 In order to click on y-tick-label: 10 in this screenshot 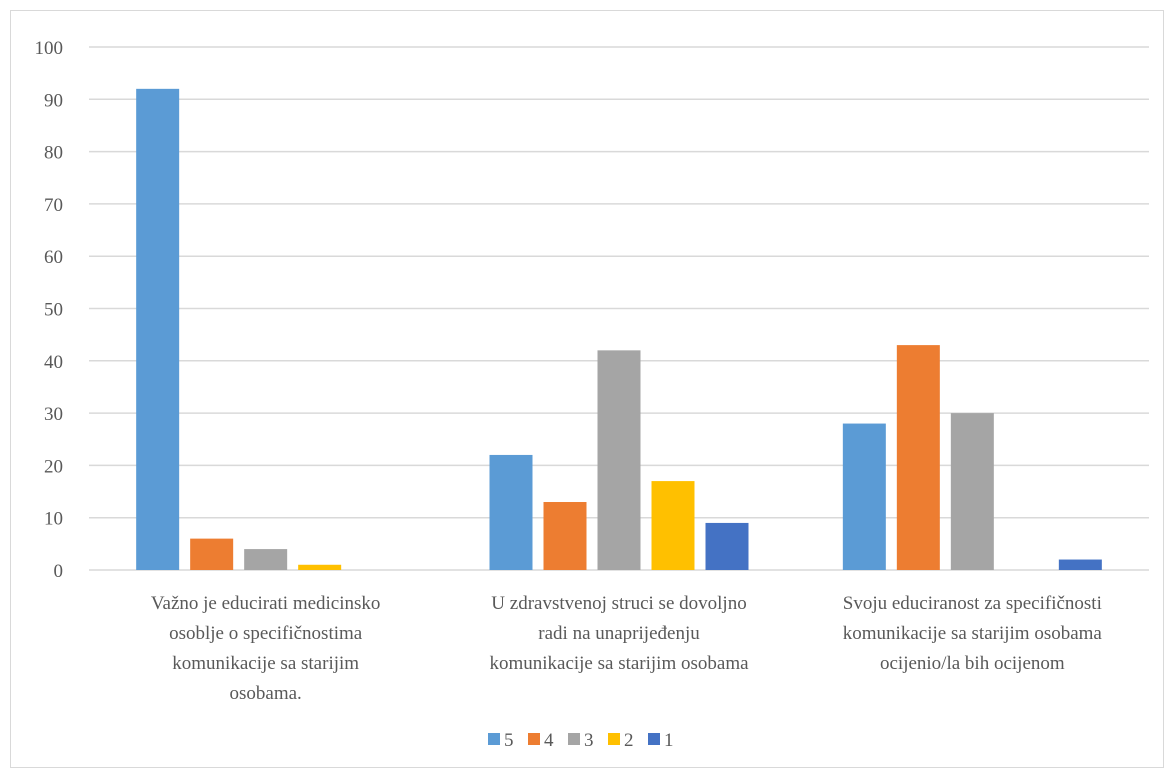, I will do `click(53, 519)`.